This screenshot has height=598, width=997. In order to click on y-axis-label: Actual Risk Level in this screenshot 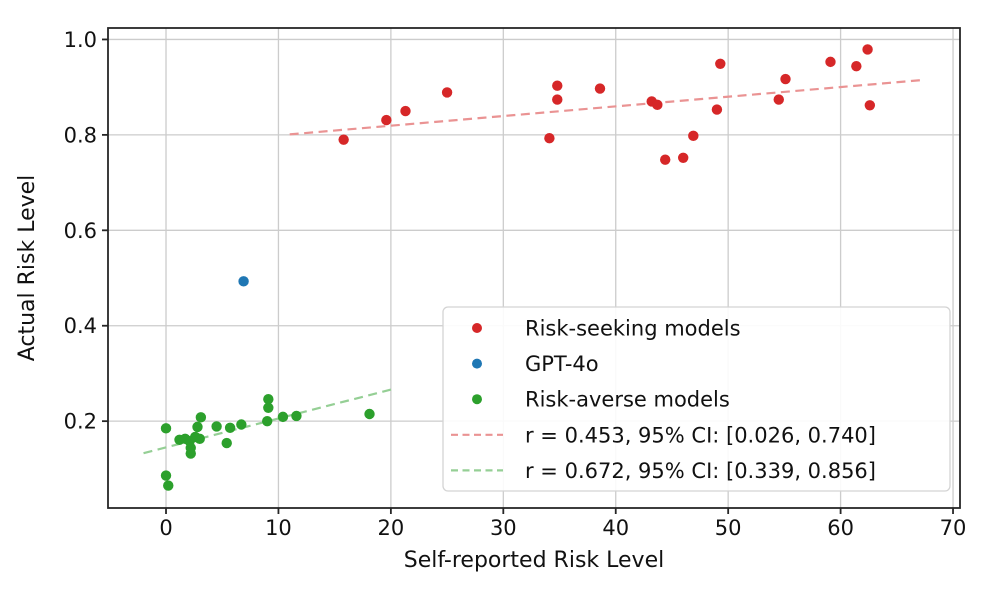, I will do `click(27, 268)`.